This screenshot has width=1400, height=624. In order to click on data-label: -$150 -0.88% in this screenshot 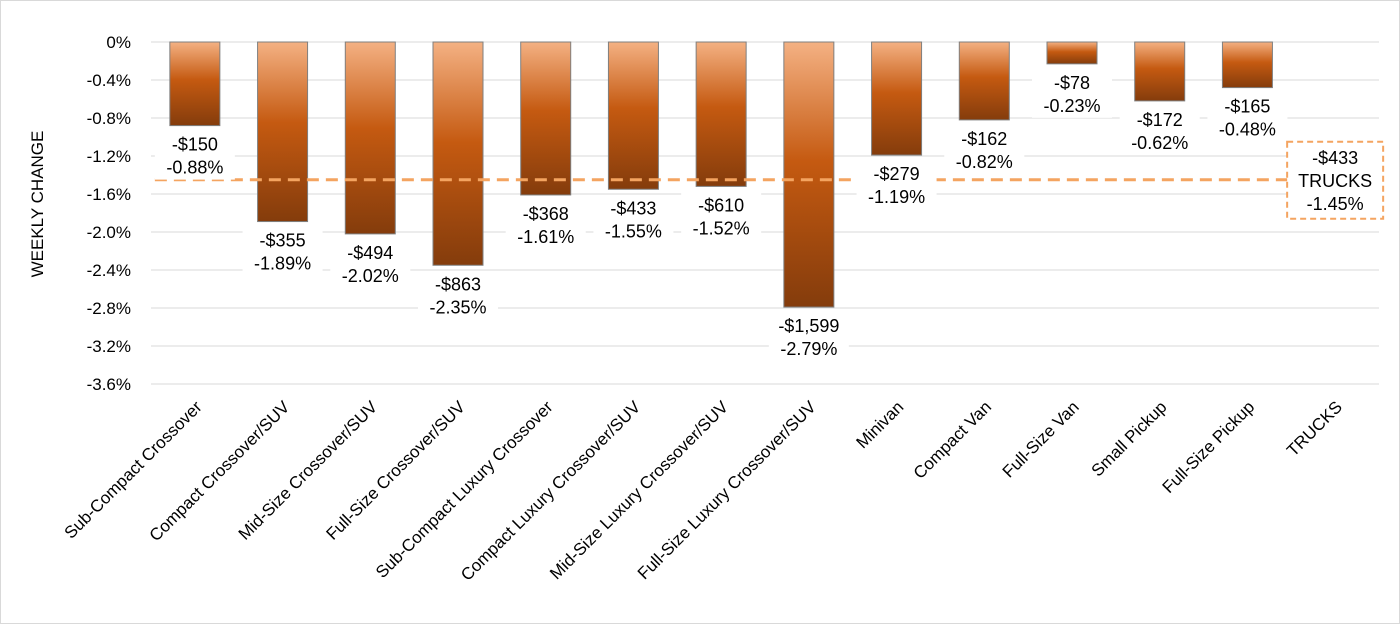, I will do `click(194, 155)`.